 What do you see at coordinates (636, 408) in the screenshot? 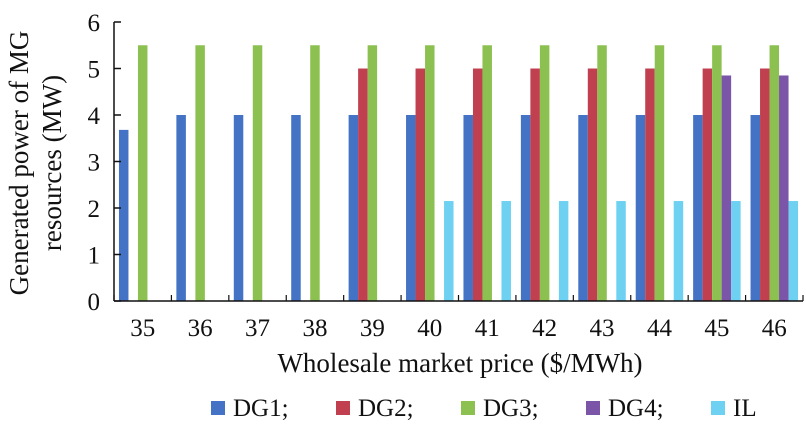
I see `legend-label-dg4: DG4;` at bounding box center [636, 408].